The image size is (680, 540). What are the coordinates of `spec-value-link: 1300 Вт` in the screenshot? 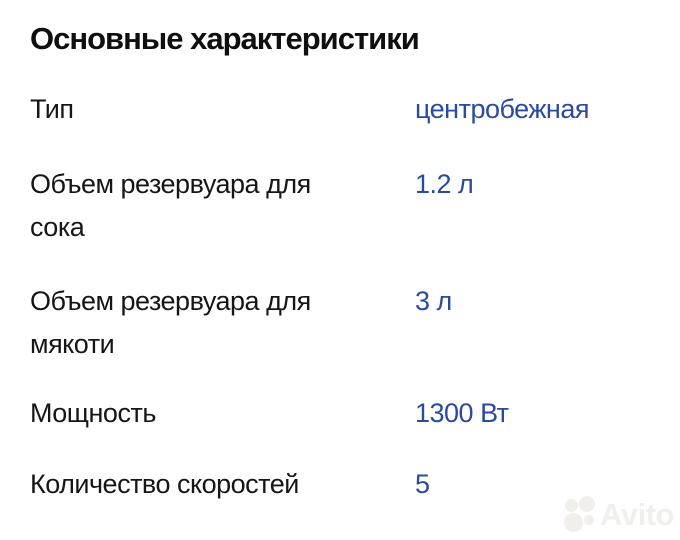 It's located at (462, 413).